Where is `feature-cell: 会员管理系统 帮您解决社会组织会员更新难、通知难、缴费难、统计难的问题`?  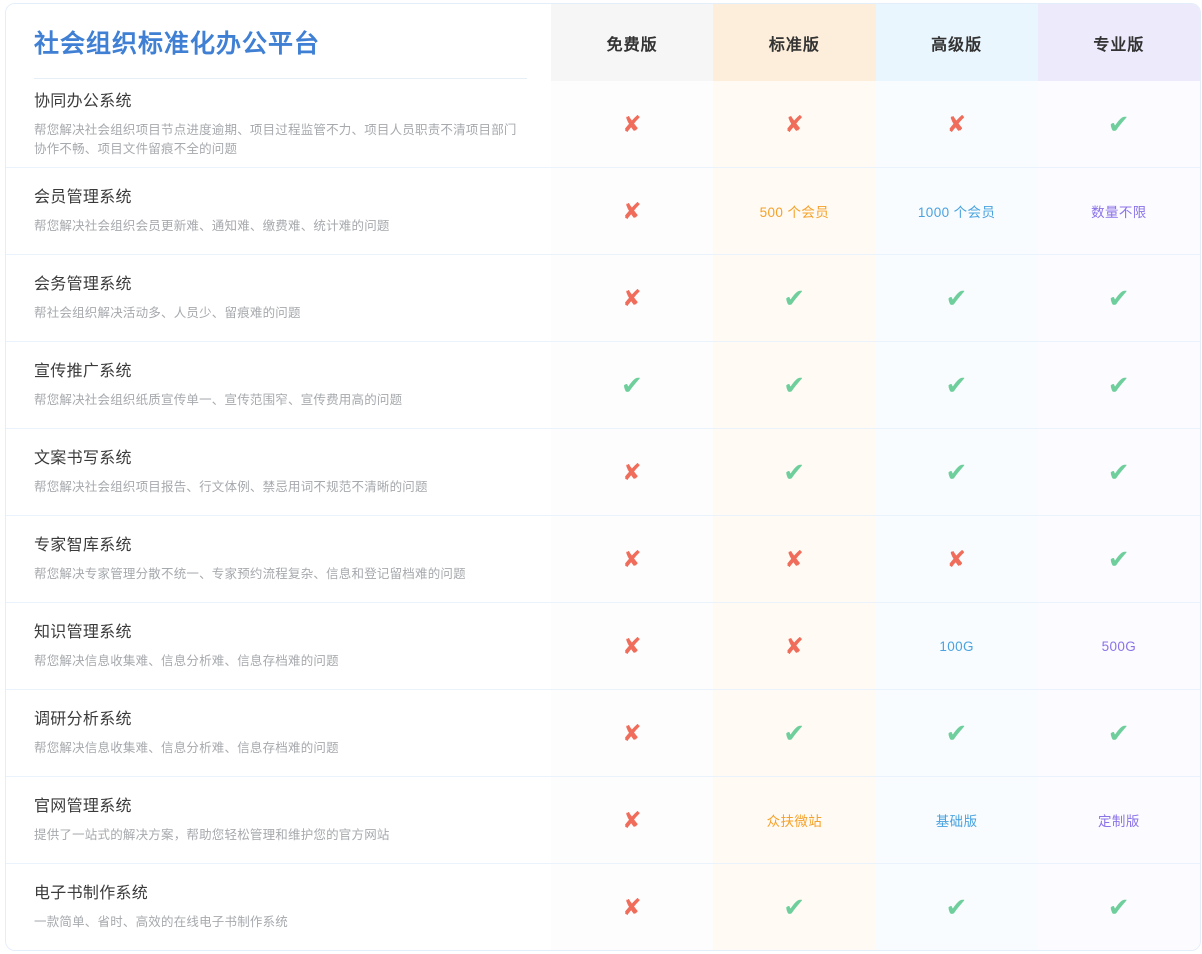 feature-cell: 会员管理系统 帮您解决社会组织会员更新难、通知难、缴费难、统计难的问题 is located at coordinates (278, 211).